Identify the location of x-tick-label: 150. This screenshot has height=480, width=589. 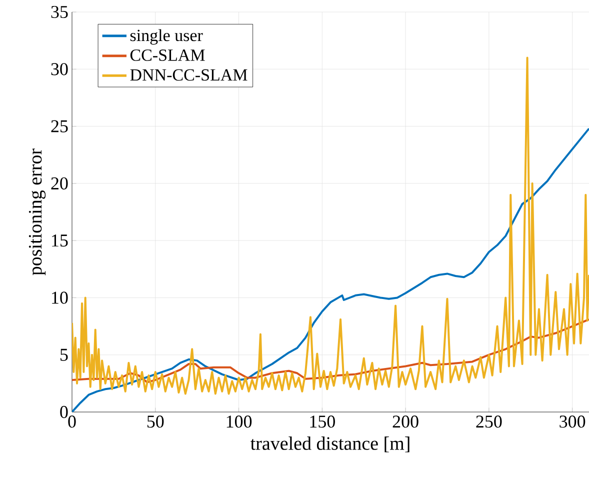
(322, 422).